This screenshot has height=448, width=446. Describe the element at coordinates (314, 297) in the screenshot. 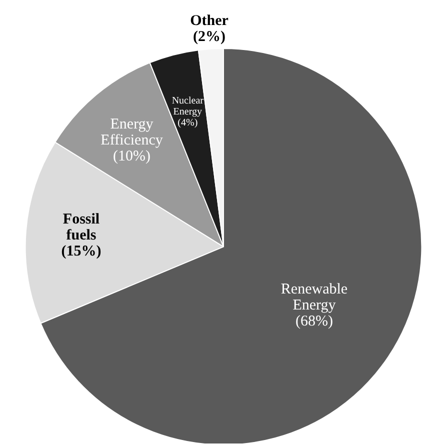

I see `slice-label: Renewable Energy` at that location.